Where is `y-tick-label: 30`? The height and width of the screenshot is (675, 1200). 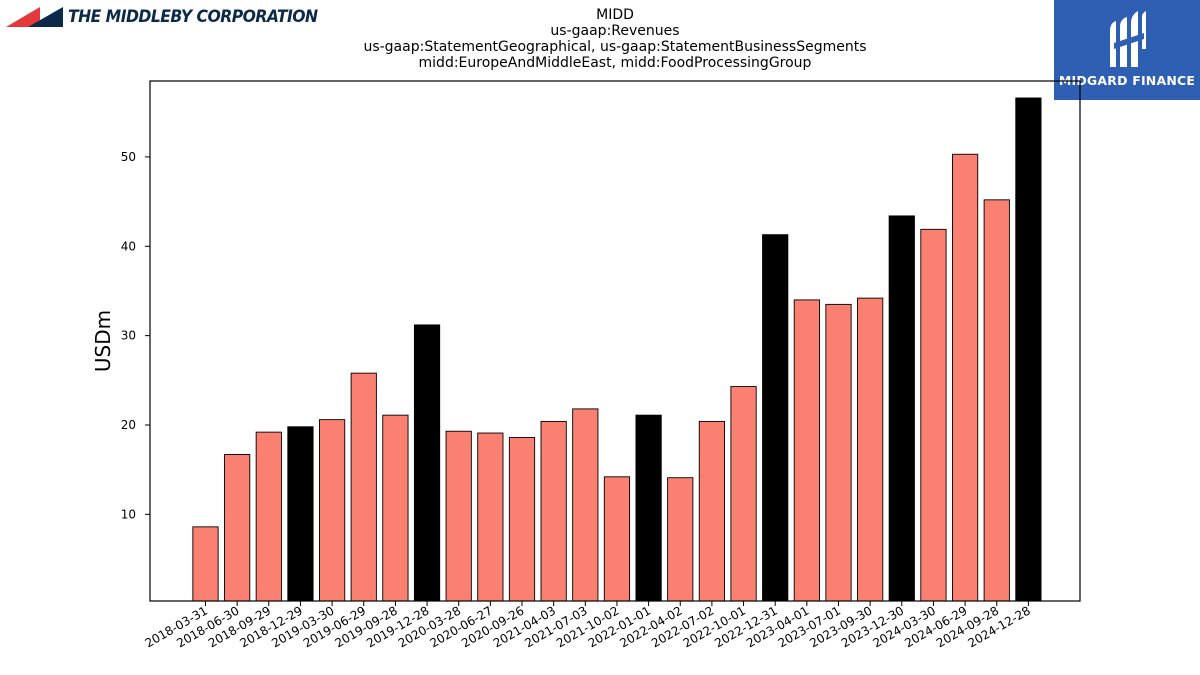
y-tick-label: 30 is located at coordinates (128, 336).